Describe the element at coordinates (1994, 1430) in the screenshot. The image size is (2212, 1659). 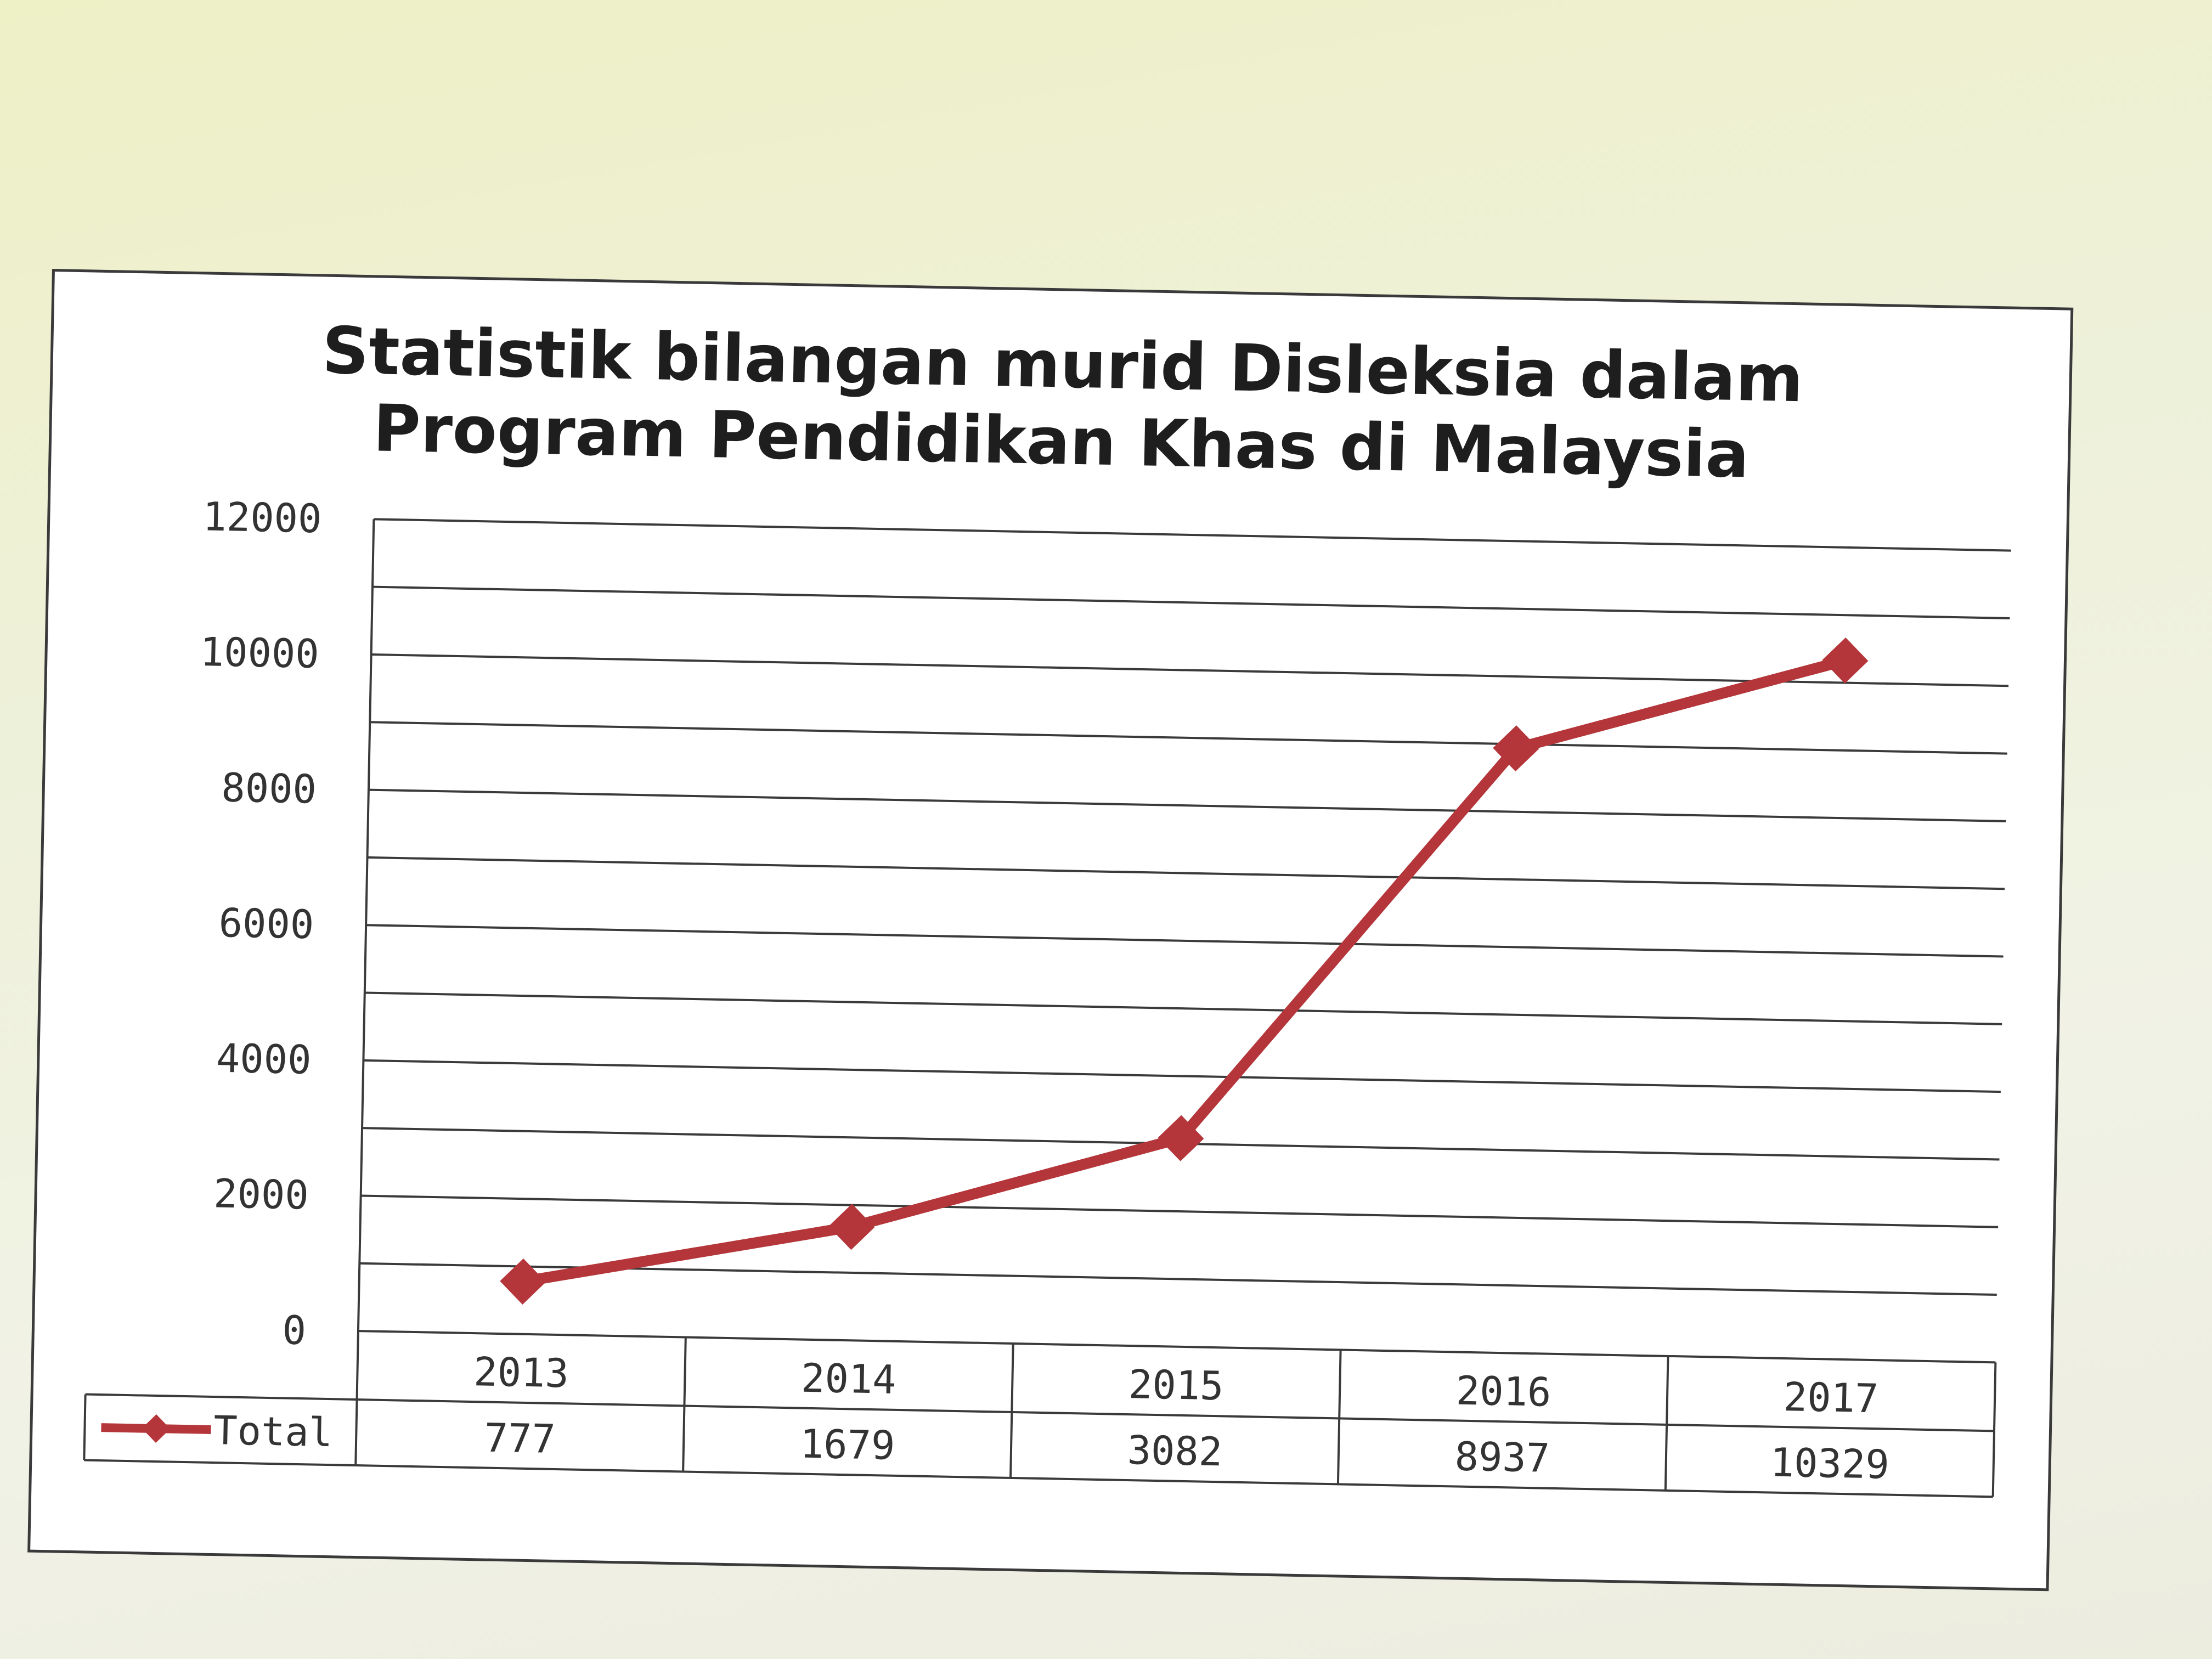
I see `table-border-right` at that location.